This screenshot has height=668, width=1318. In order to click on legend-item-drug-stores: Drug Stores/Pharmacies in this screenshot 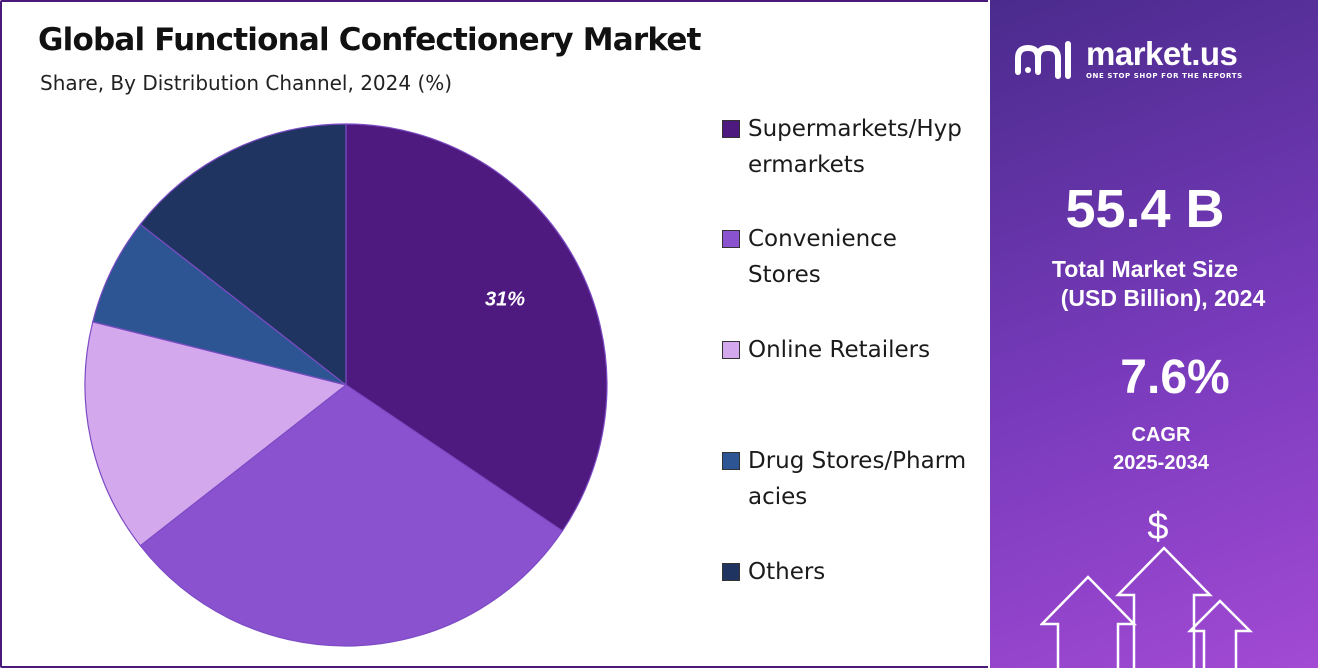, I will do `click(850, 481)`.